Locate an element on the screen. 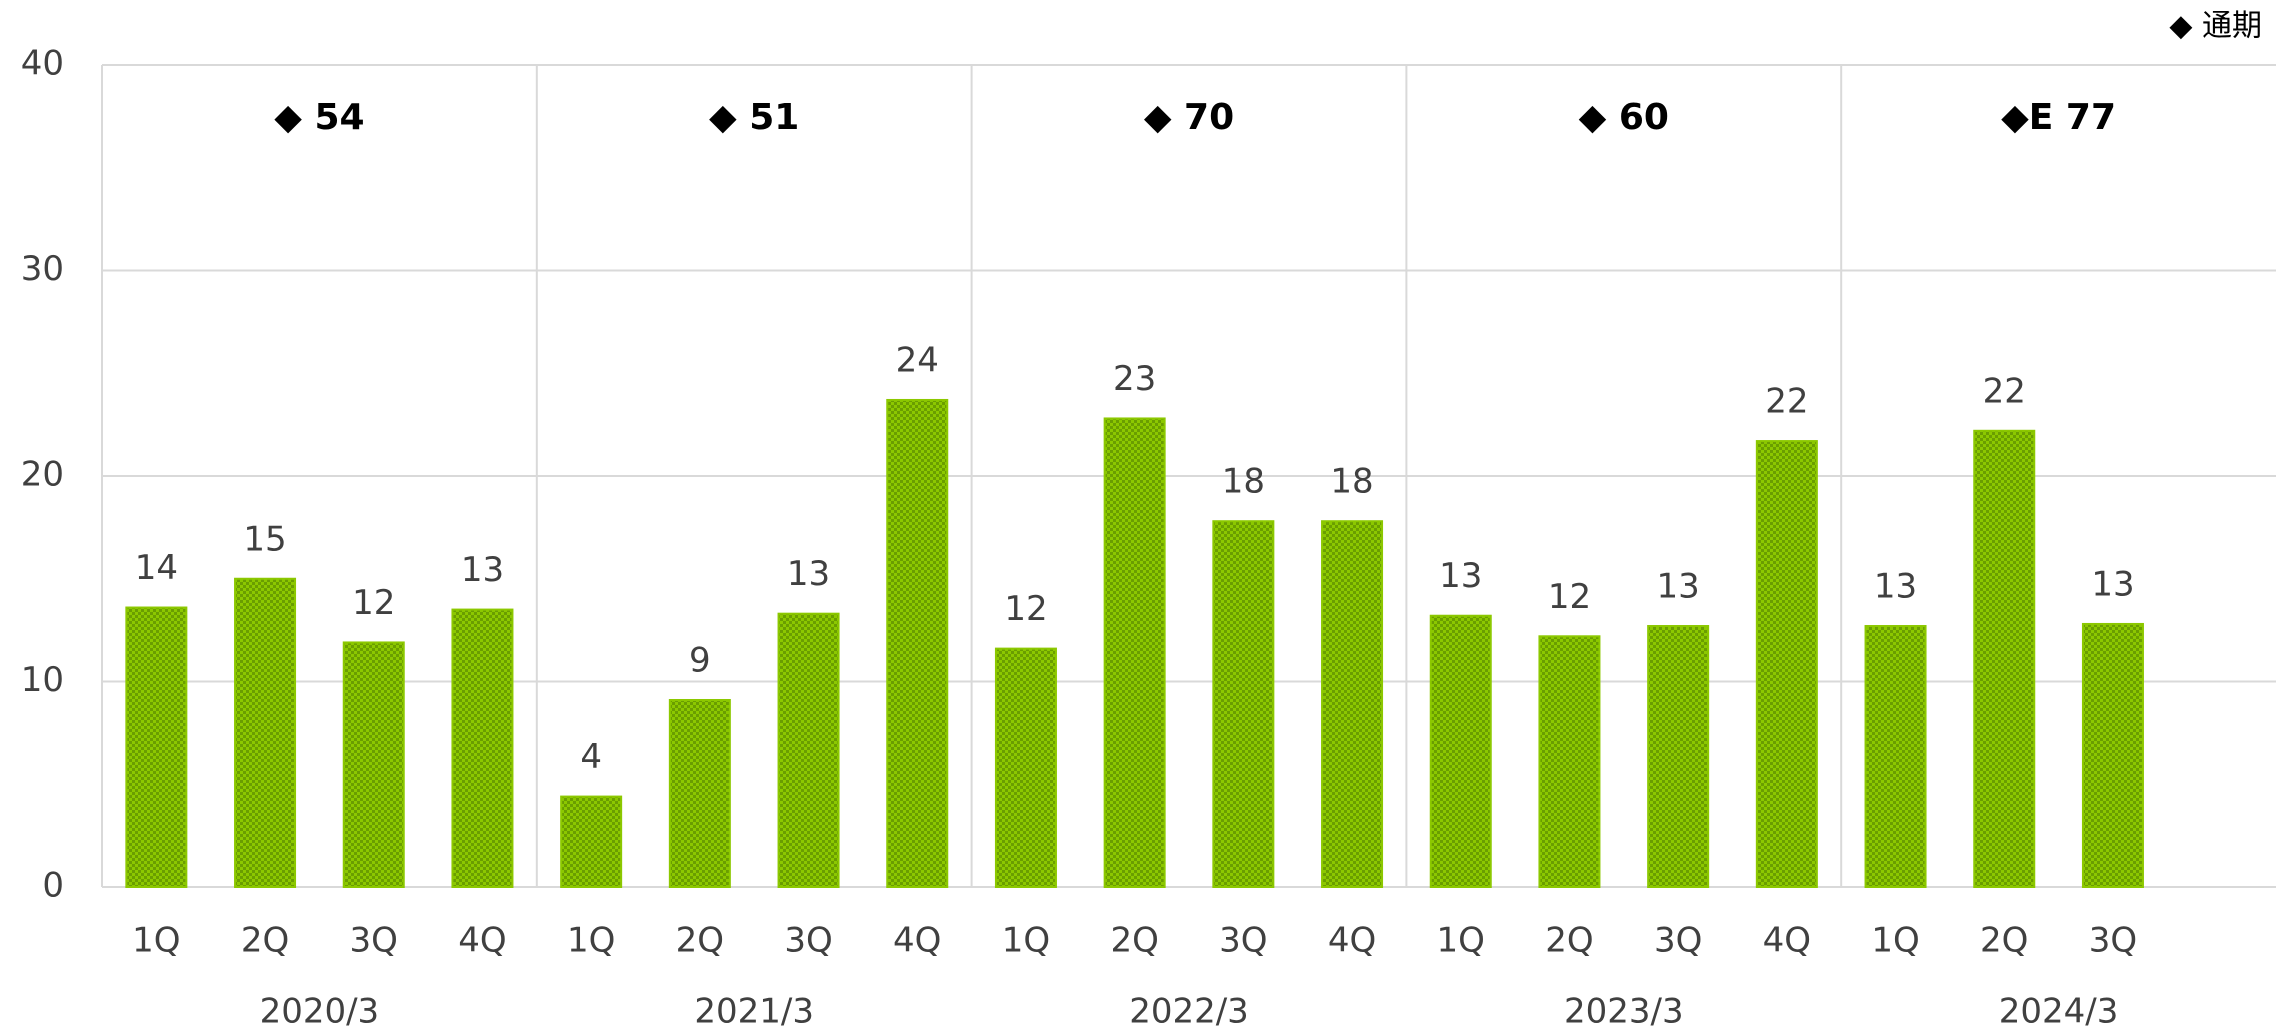 The image size is (2280, 1035). y-tick-label: 20 is located at coordinates (42, 475).